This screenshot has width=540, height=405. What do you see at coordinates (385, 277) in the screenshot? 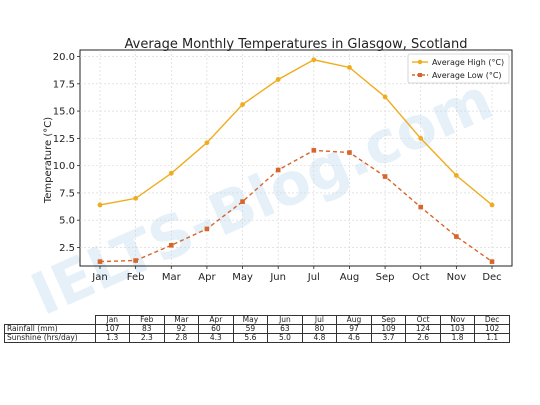
I see `x-tick-label: Sep` at bounding box center [385, 277].